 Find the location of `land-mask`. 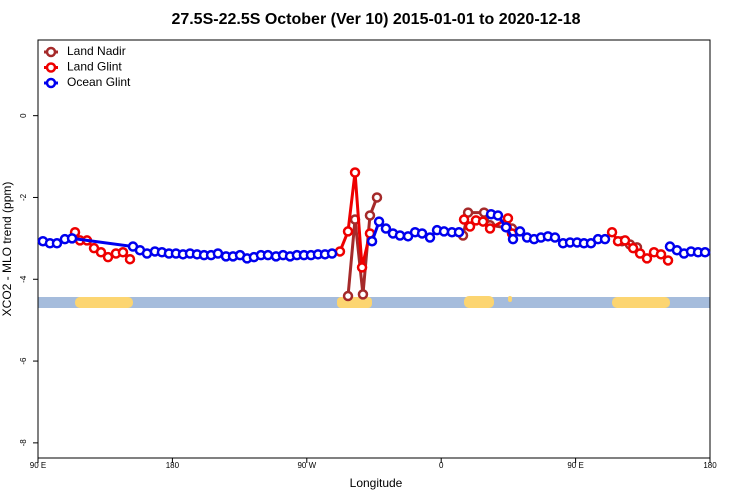

land-mask is located at coordinates (374, 302).